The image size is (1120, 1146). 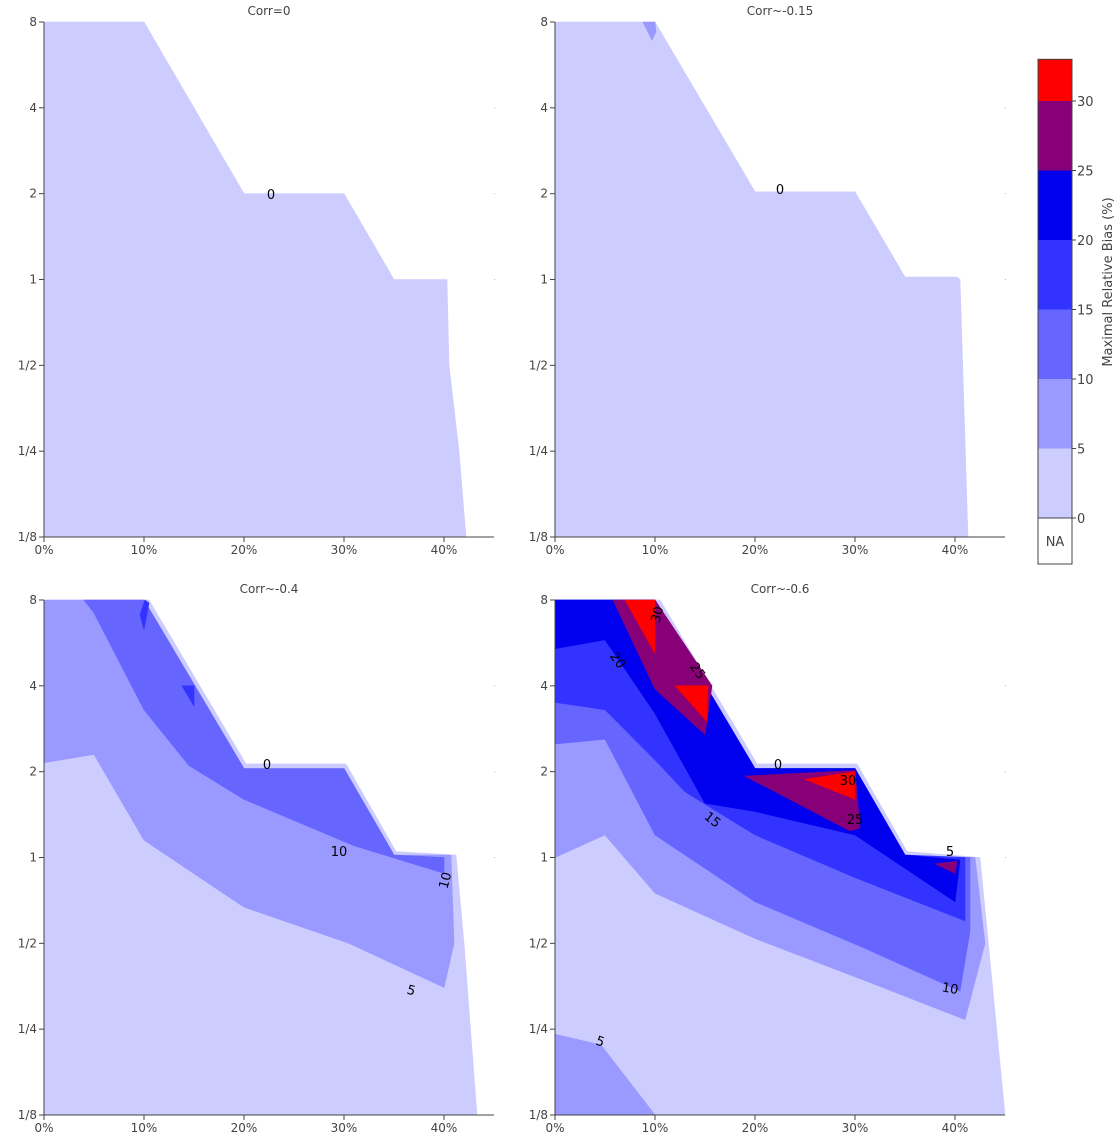 What do you see at coordinates (1081, 450) in the screenshot?
I see `colorbar-tick-label: 5` at bounding box center [1081, 450].